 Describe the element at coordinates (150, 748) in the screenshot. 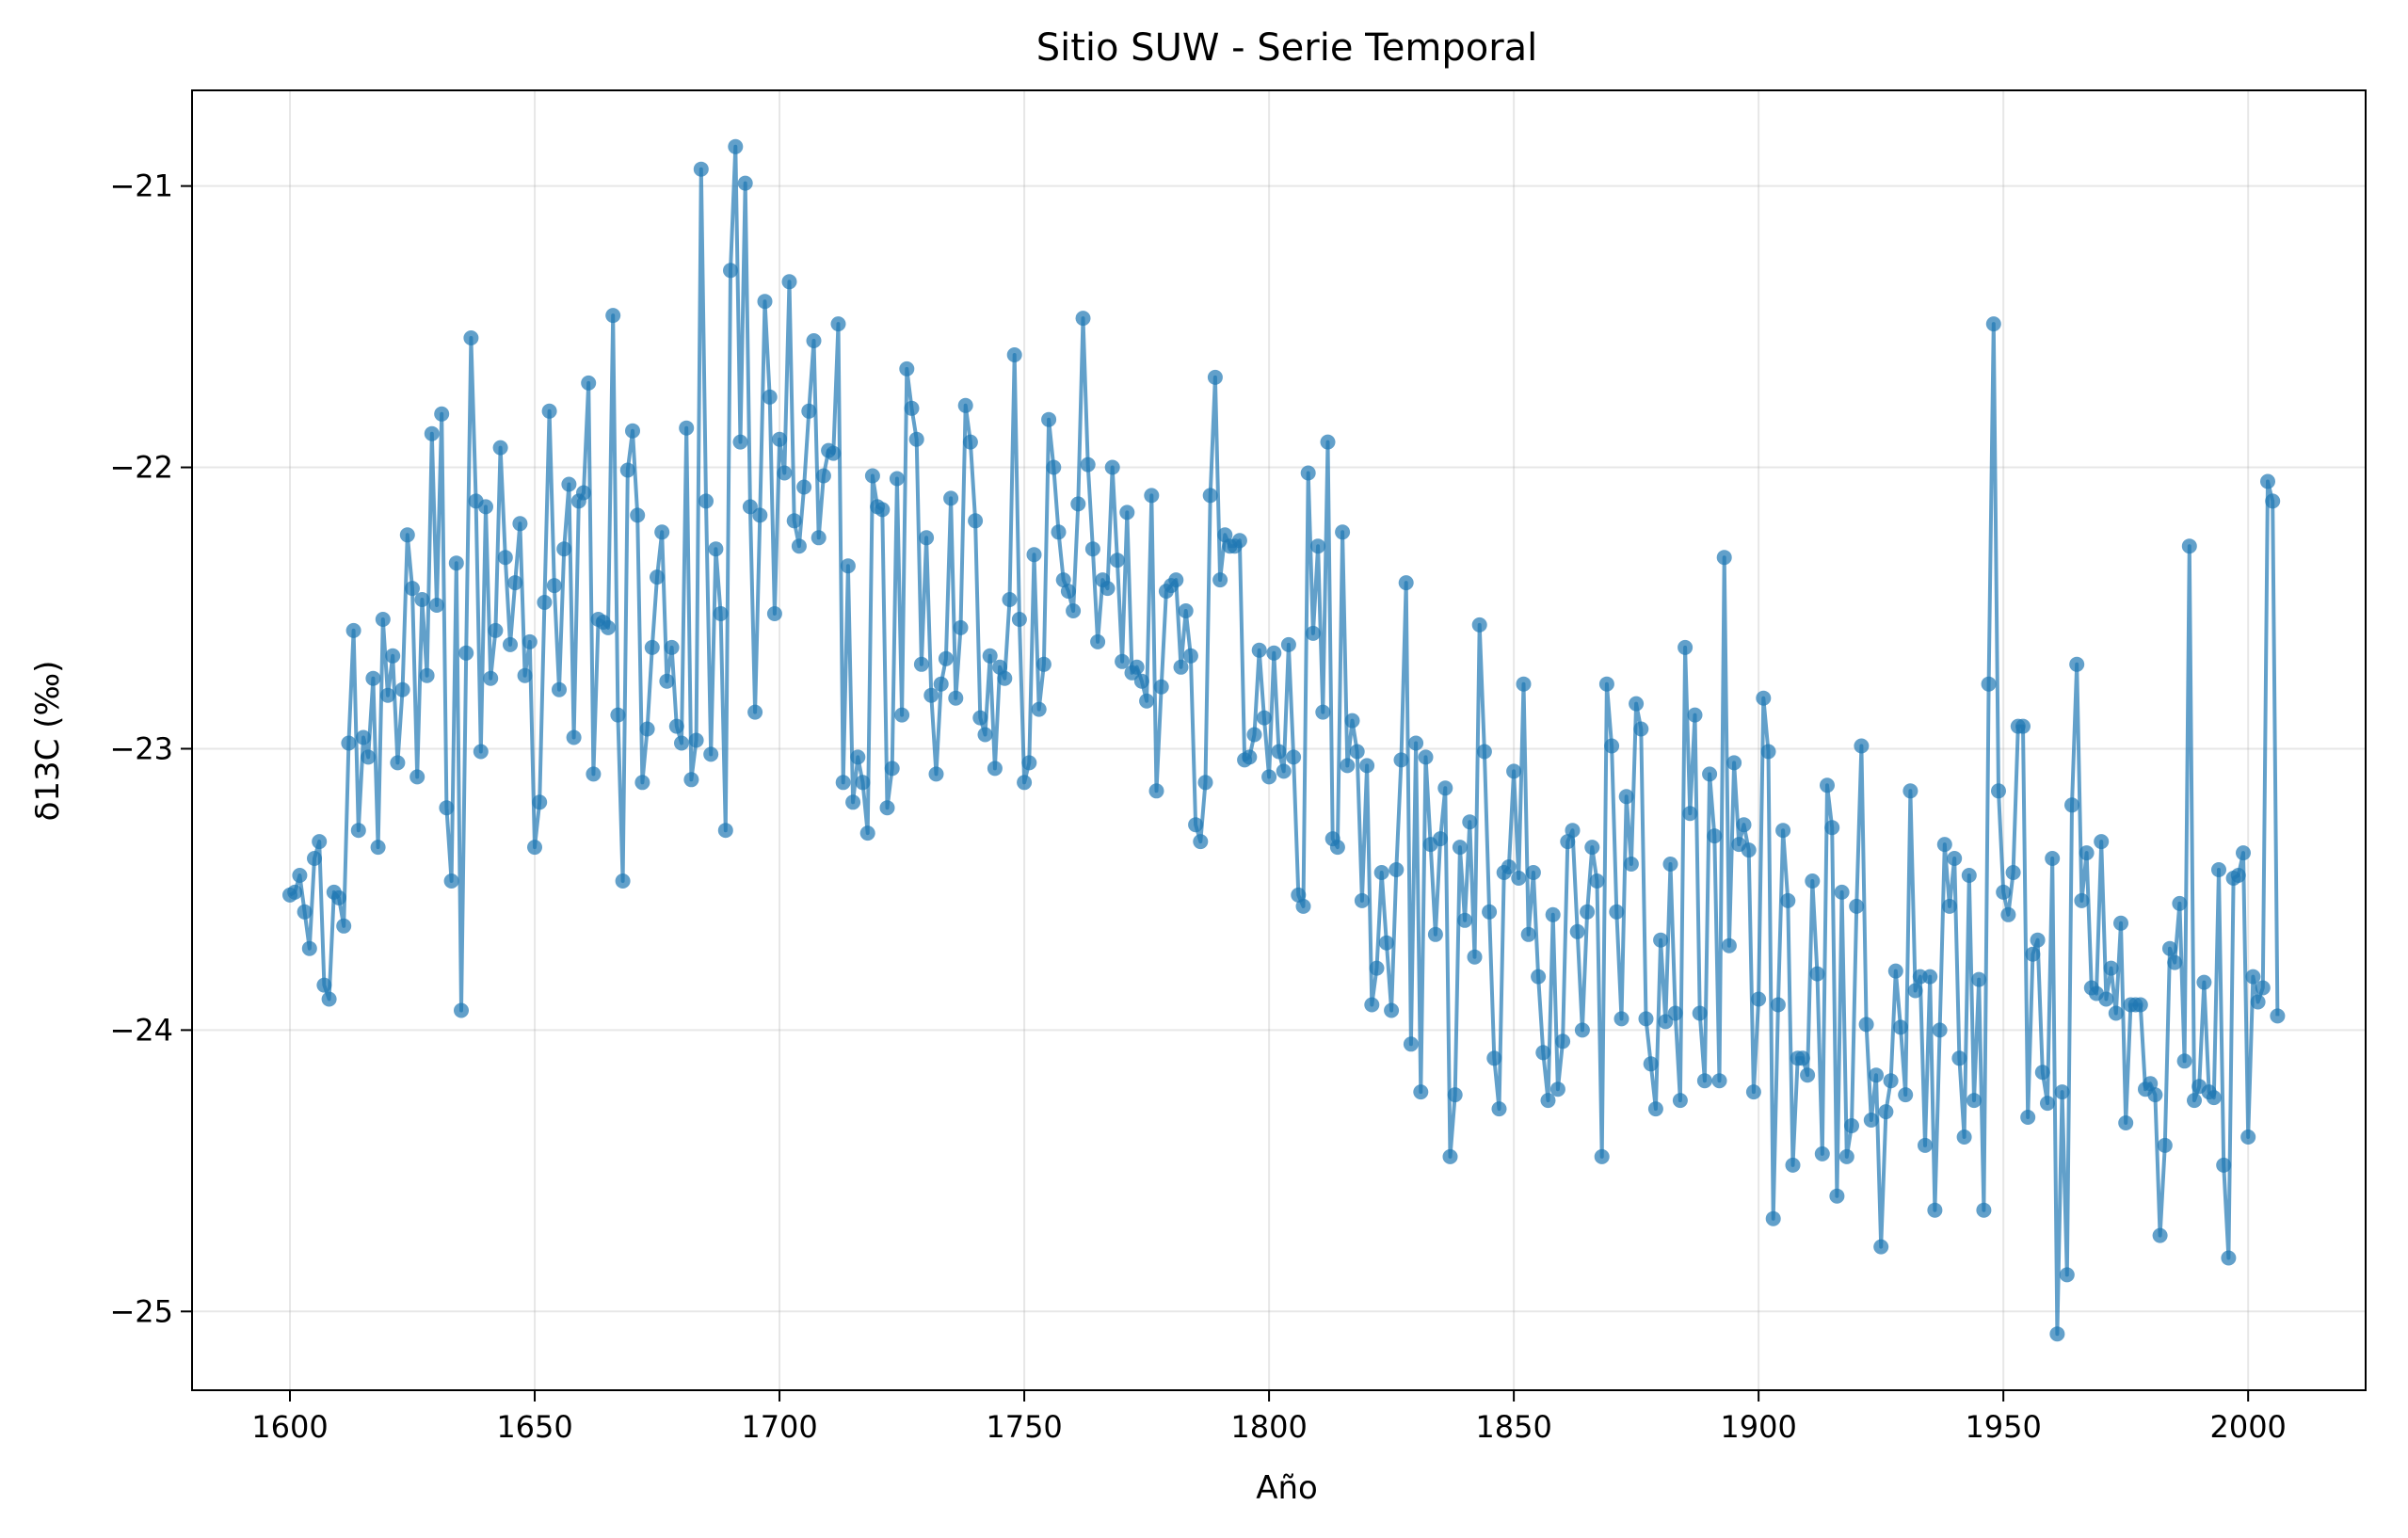

I see `y-axis: −21 −22 −23 −24 −25` at that location.